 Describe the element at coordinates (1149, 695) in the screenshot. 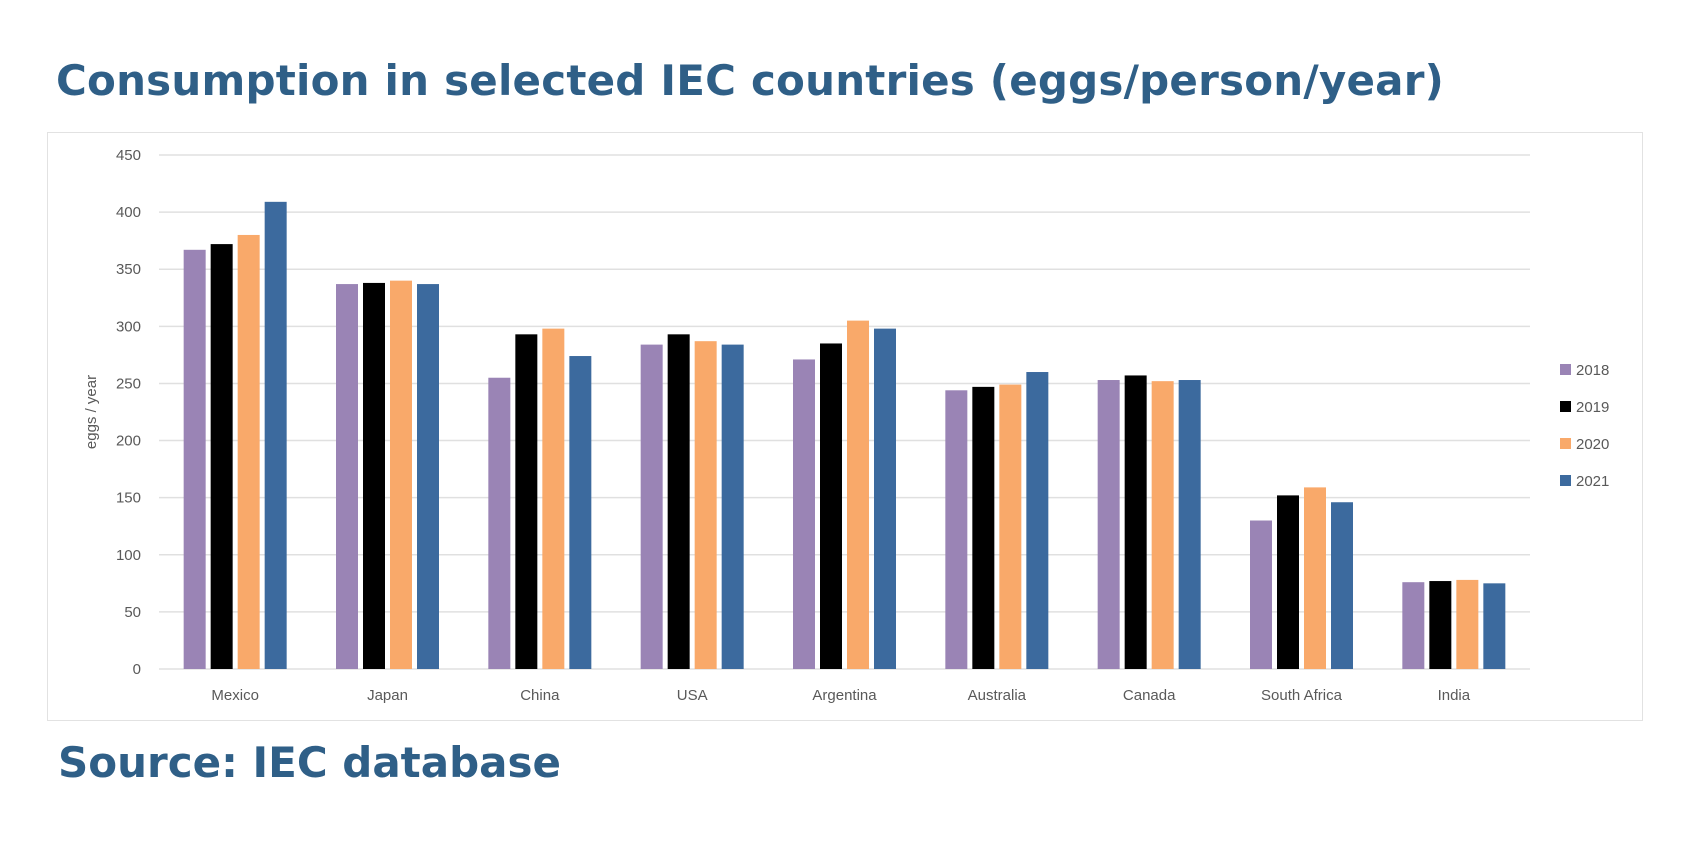

I see `x-tick-label: Canada` at that location.